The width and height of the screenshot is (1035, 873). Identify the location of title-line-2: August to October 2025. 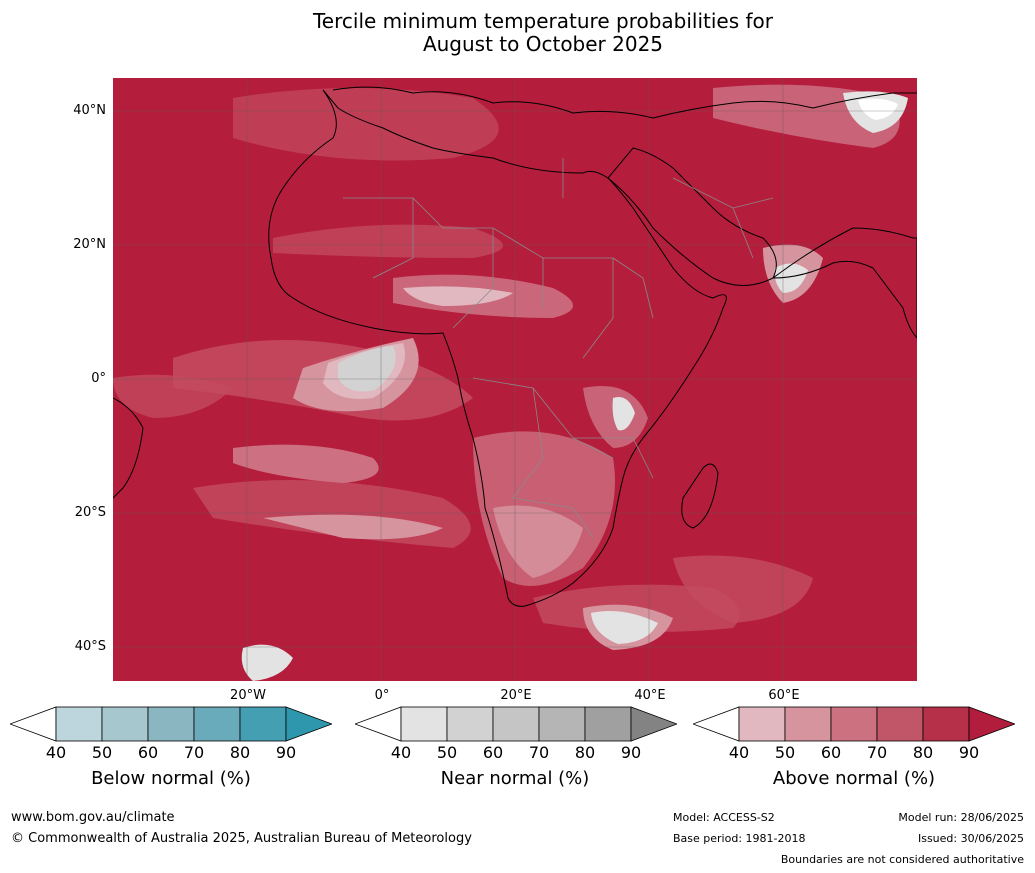
(543, 44).